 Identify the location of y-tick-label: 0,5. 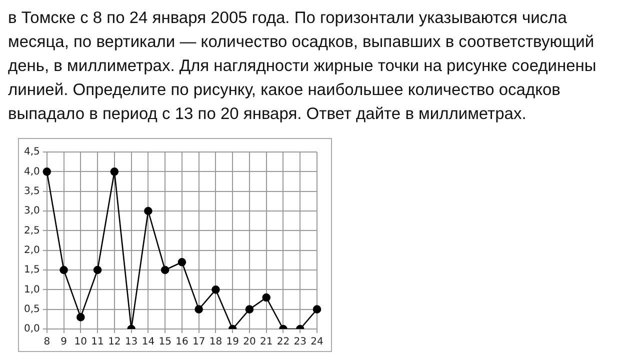
(32, 309).